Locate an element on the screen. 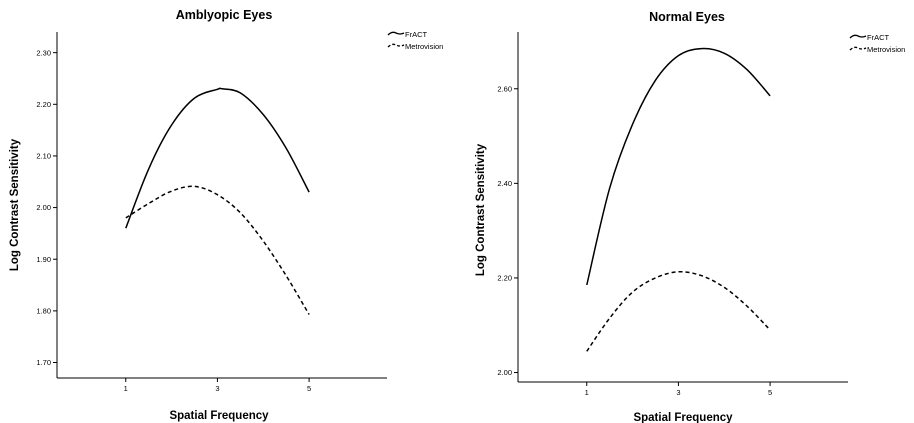 The image size is (914, 423). y-tick-label: 2.10 is located at coordinates (43, 156).